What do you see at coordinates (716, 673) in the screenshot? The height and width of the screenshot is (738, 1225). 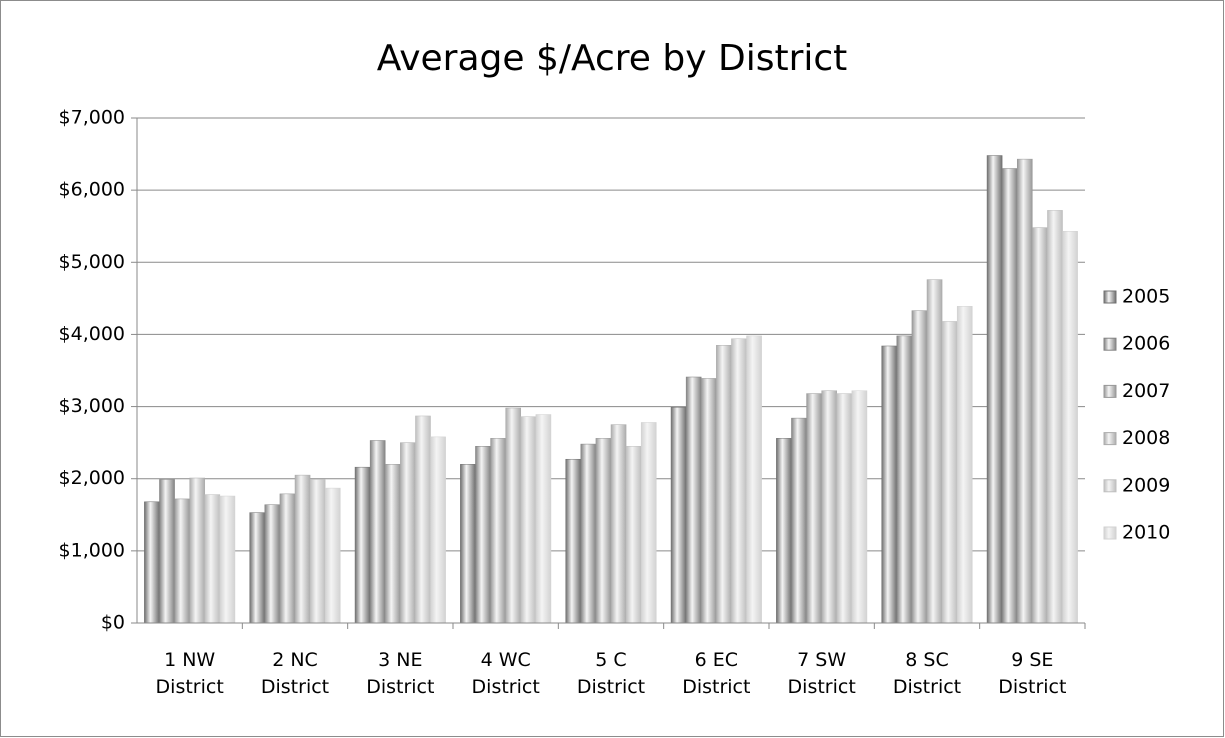 I see `x-tick-label: 6 EC District` at bounding box center [716, 673].